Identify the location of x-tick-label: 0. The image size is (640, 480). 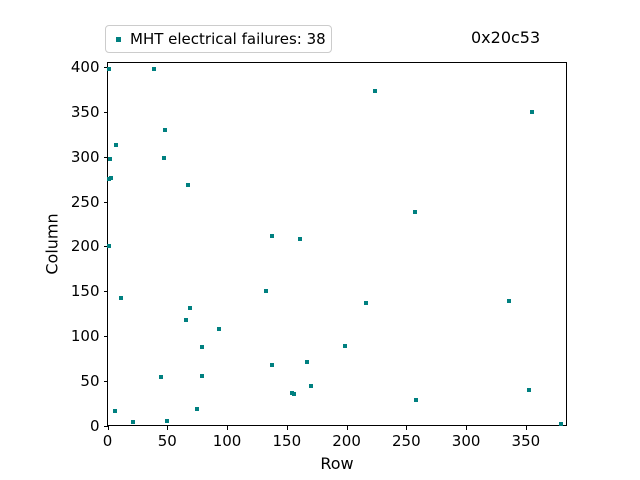
(107, 441).